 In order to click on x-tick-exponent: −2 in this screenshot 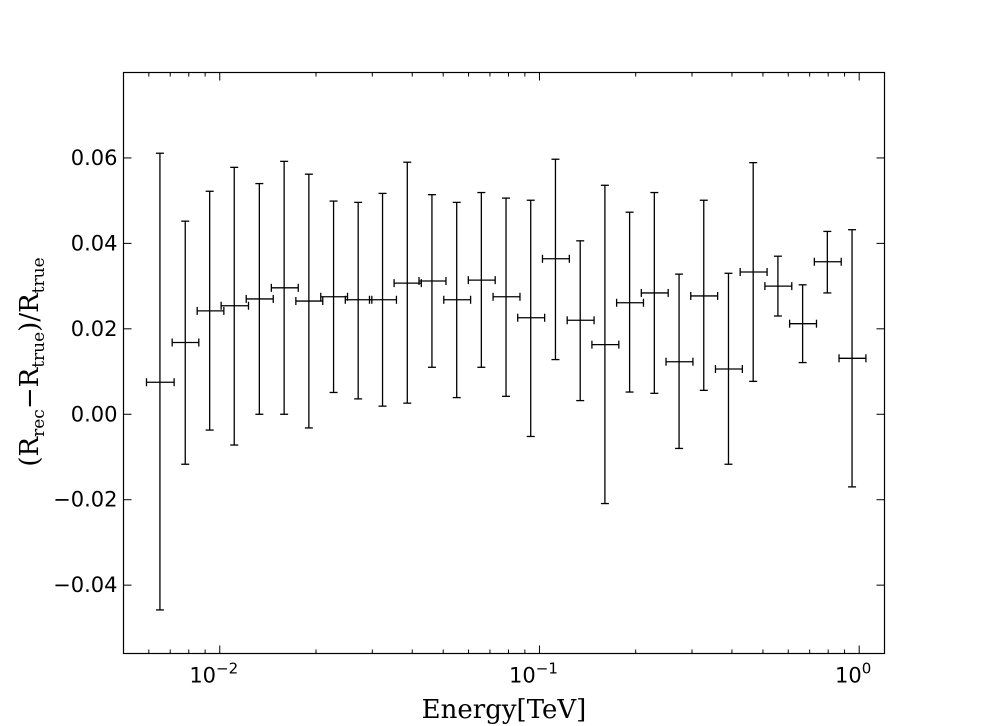, I will do `click(227, 669)`.